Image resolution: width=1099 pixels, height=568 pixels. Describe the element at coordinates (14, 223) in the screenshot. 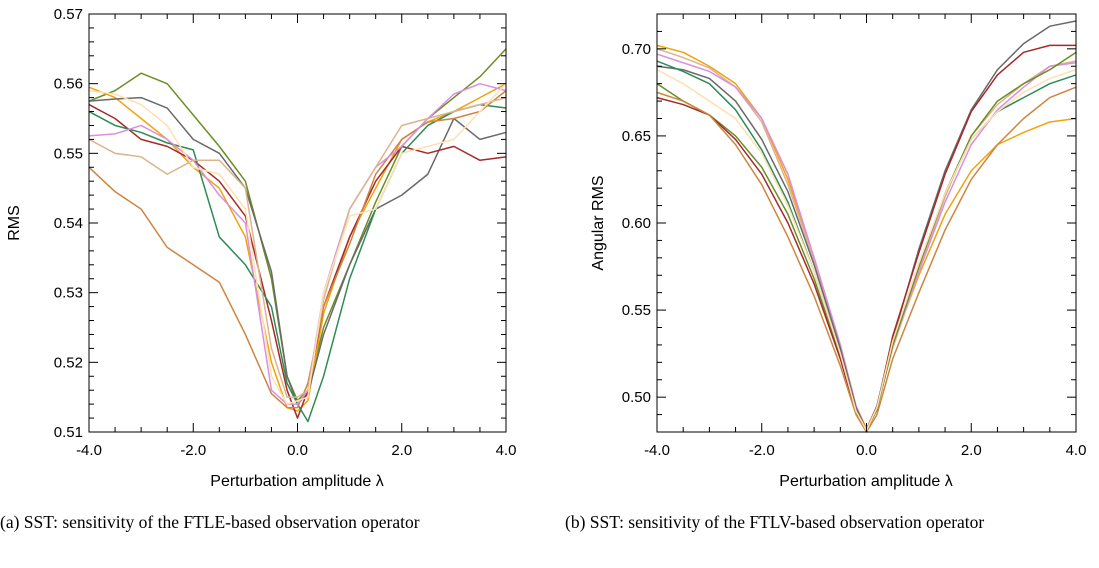

I see `chart-a-y-axis-label: RMS` at that location.